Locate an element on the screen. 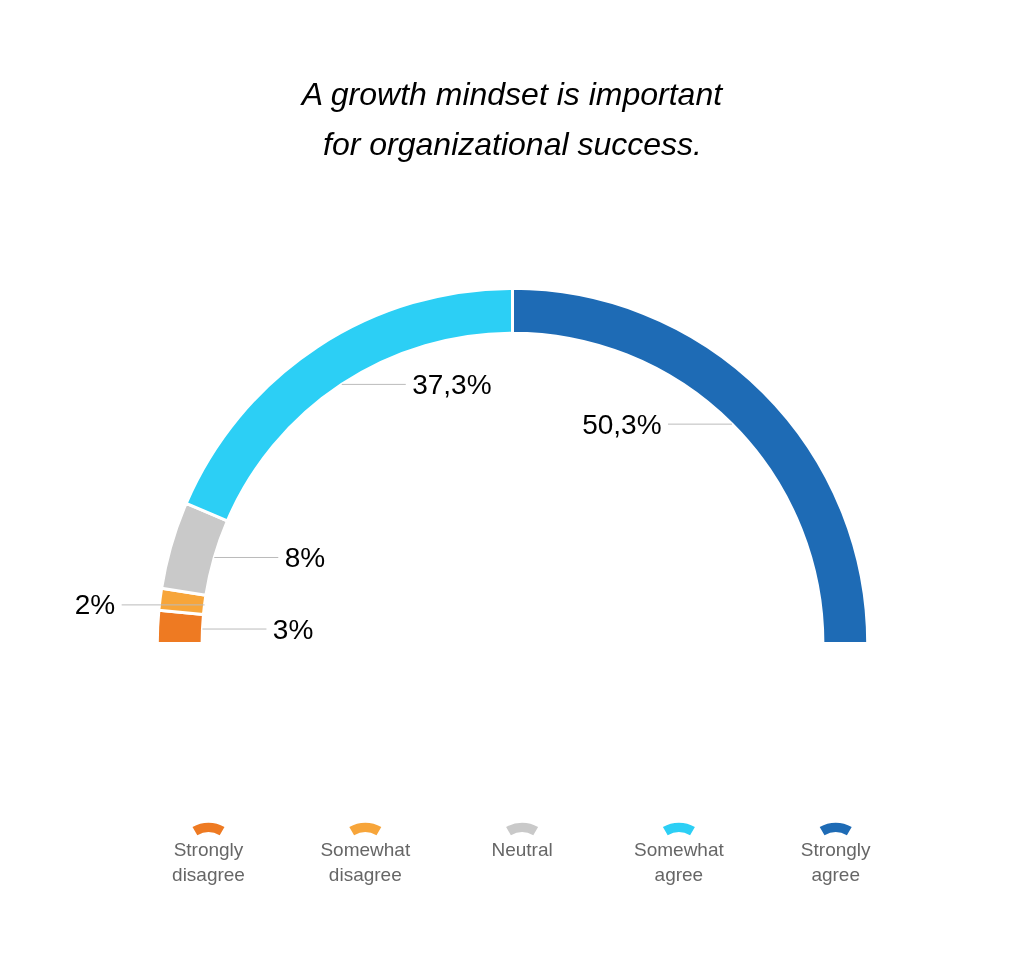 This screenshot has height=963, width=1024. legend-label: Strongly agree is located at coordinates (836, 861).